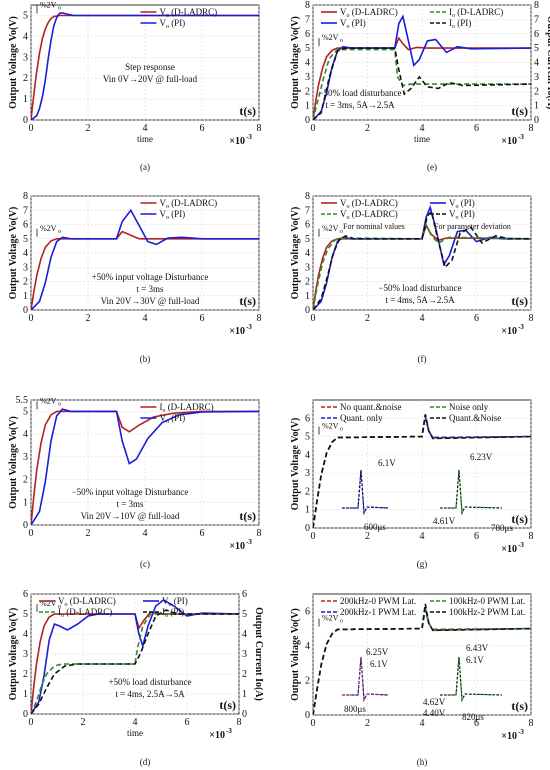  Describe the element at coordinates (387, 463) in the screenshot. I see `inset-annotation: 6.1V` at that location.